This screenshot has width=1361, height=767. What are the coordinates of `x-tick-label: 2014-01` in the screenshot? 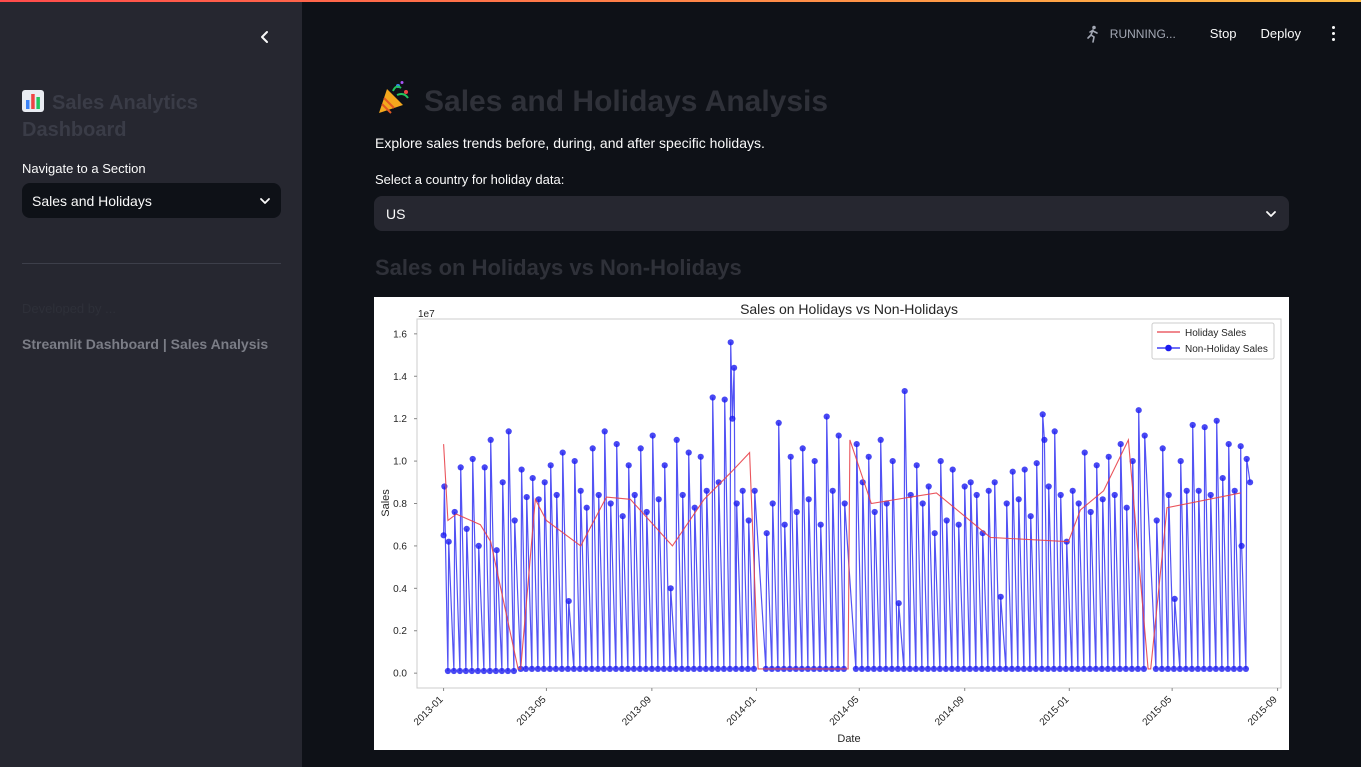 It's located at (742, 711).